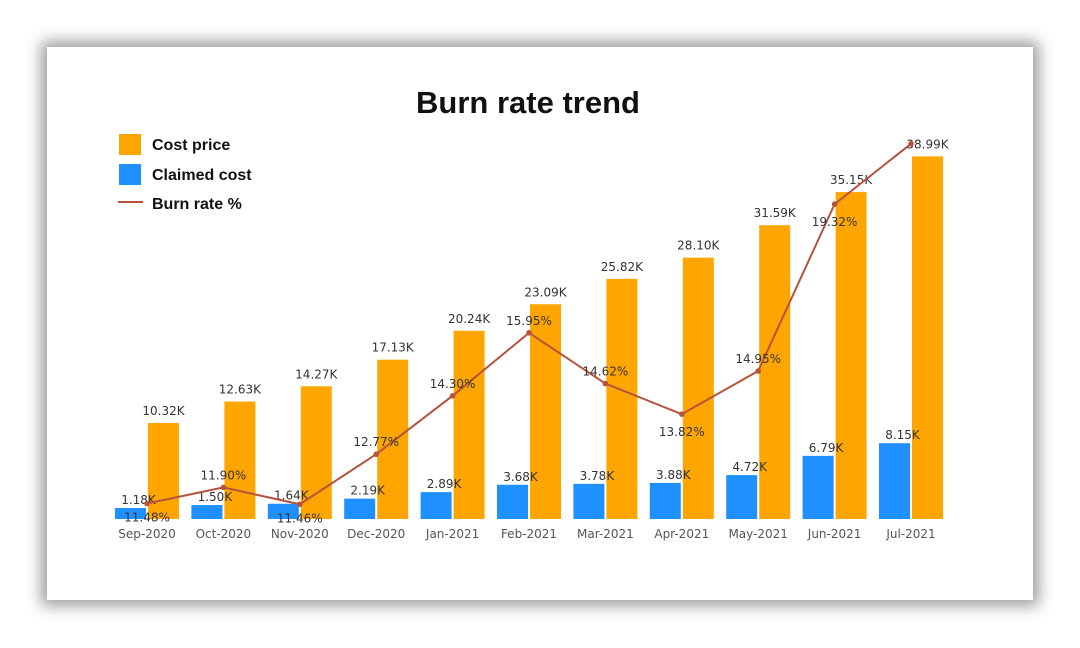  What do you see at coordinates (130, 144) in the screenshot?
I see `legend-swatch-cost-price` at bounding box center [130, 144].